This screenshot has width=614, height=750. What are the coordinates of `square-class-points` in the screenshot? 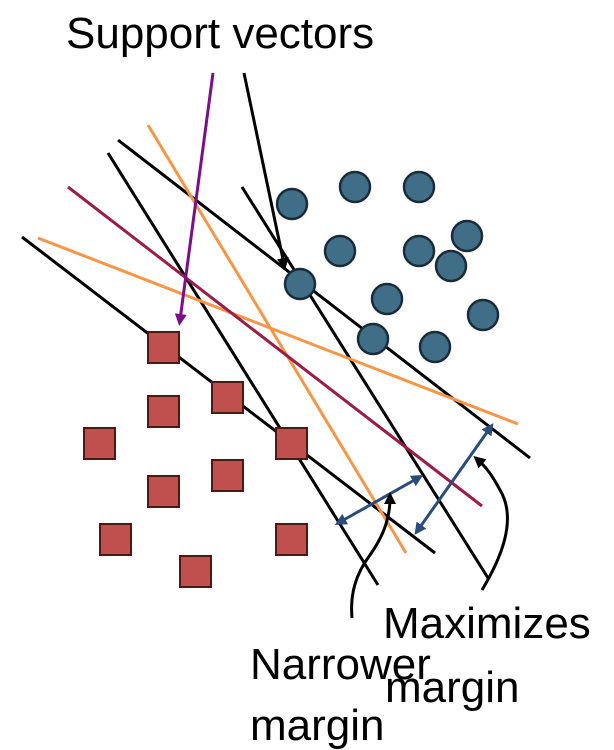 It's located at (195, 459).